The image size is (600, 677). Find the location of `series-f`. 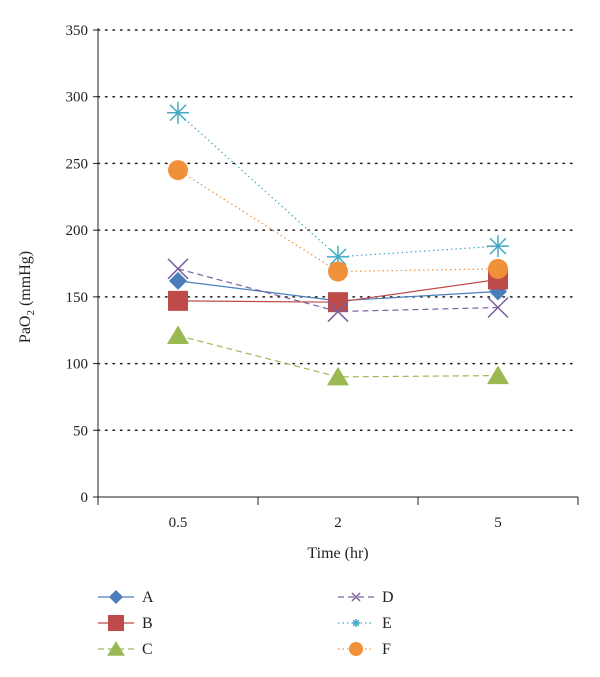

series-f is located at coordinates (338, 221).